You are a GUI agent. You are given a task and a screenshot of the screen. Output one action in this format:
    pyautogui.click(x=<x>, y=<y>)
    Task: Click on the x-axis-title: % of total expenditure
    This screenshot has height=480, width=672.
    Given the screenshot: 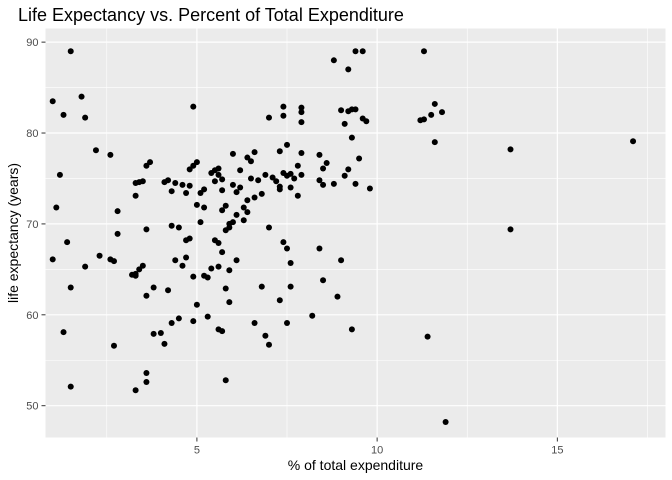 What is the action you would take?
    pyautogui.click(x=356, y=465)
    